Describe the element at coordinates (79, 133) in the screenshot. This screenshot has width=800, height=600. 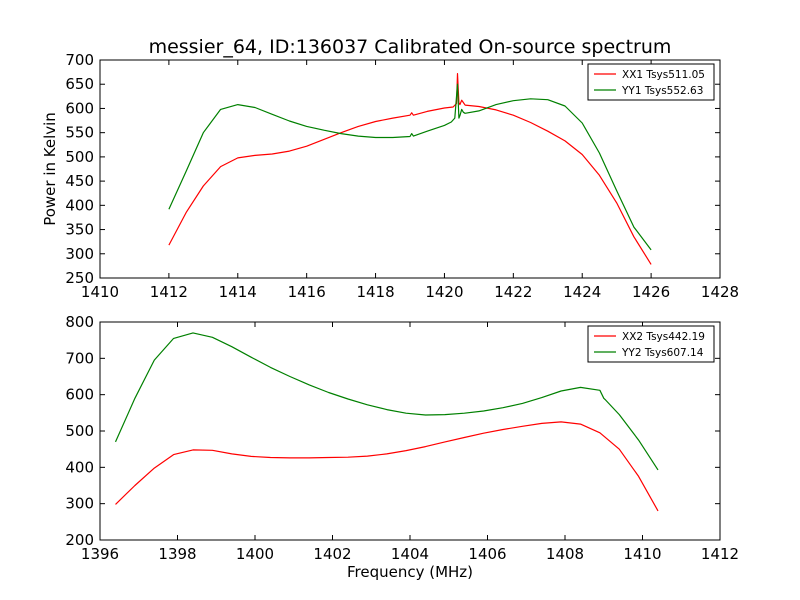
I see `y-tick-label: 550` at that location.